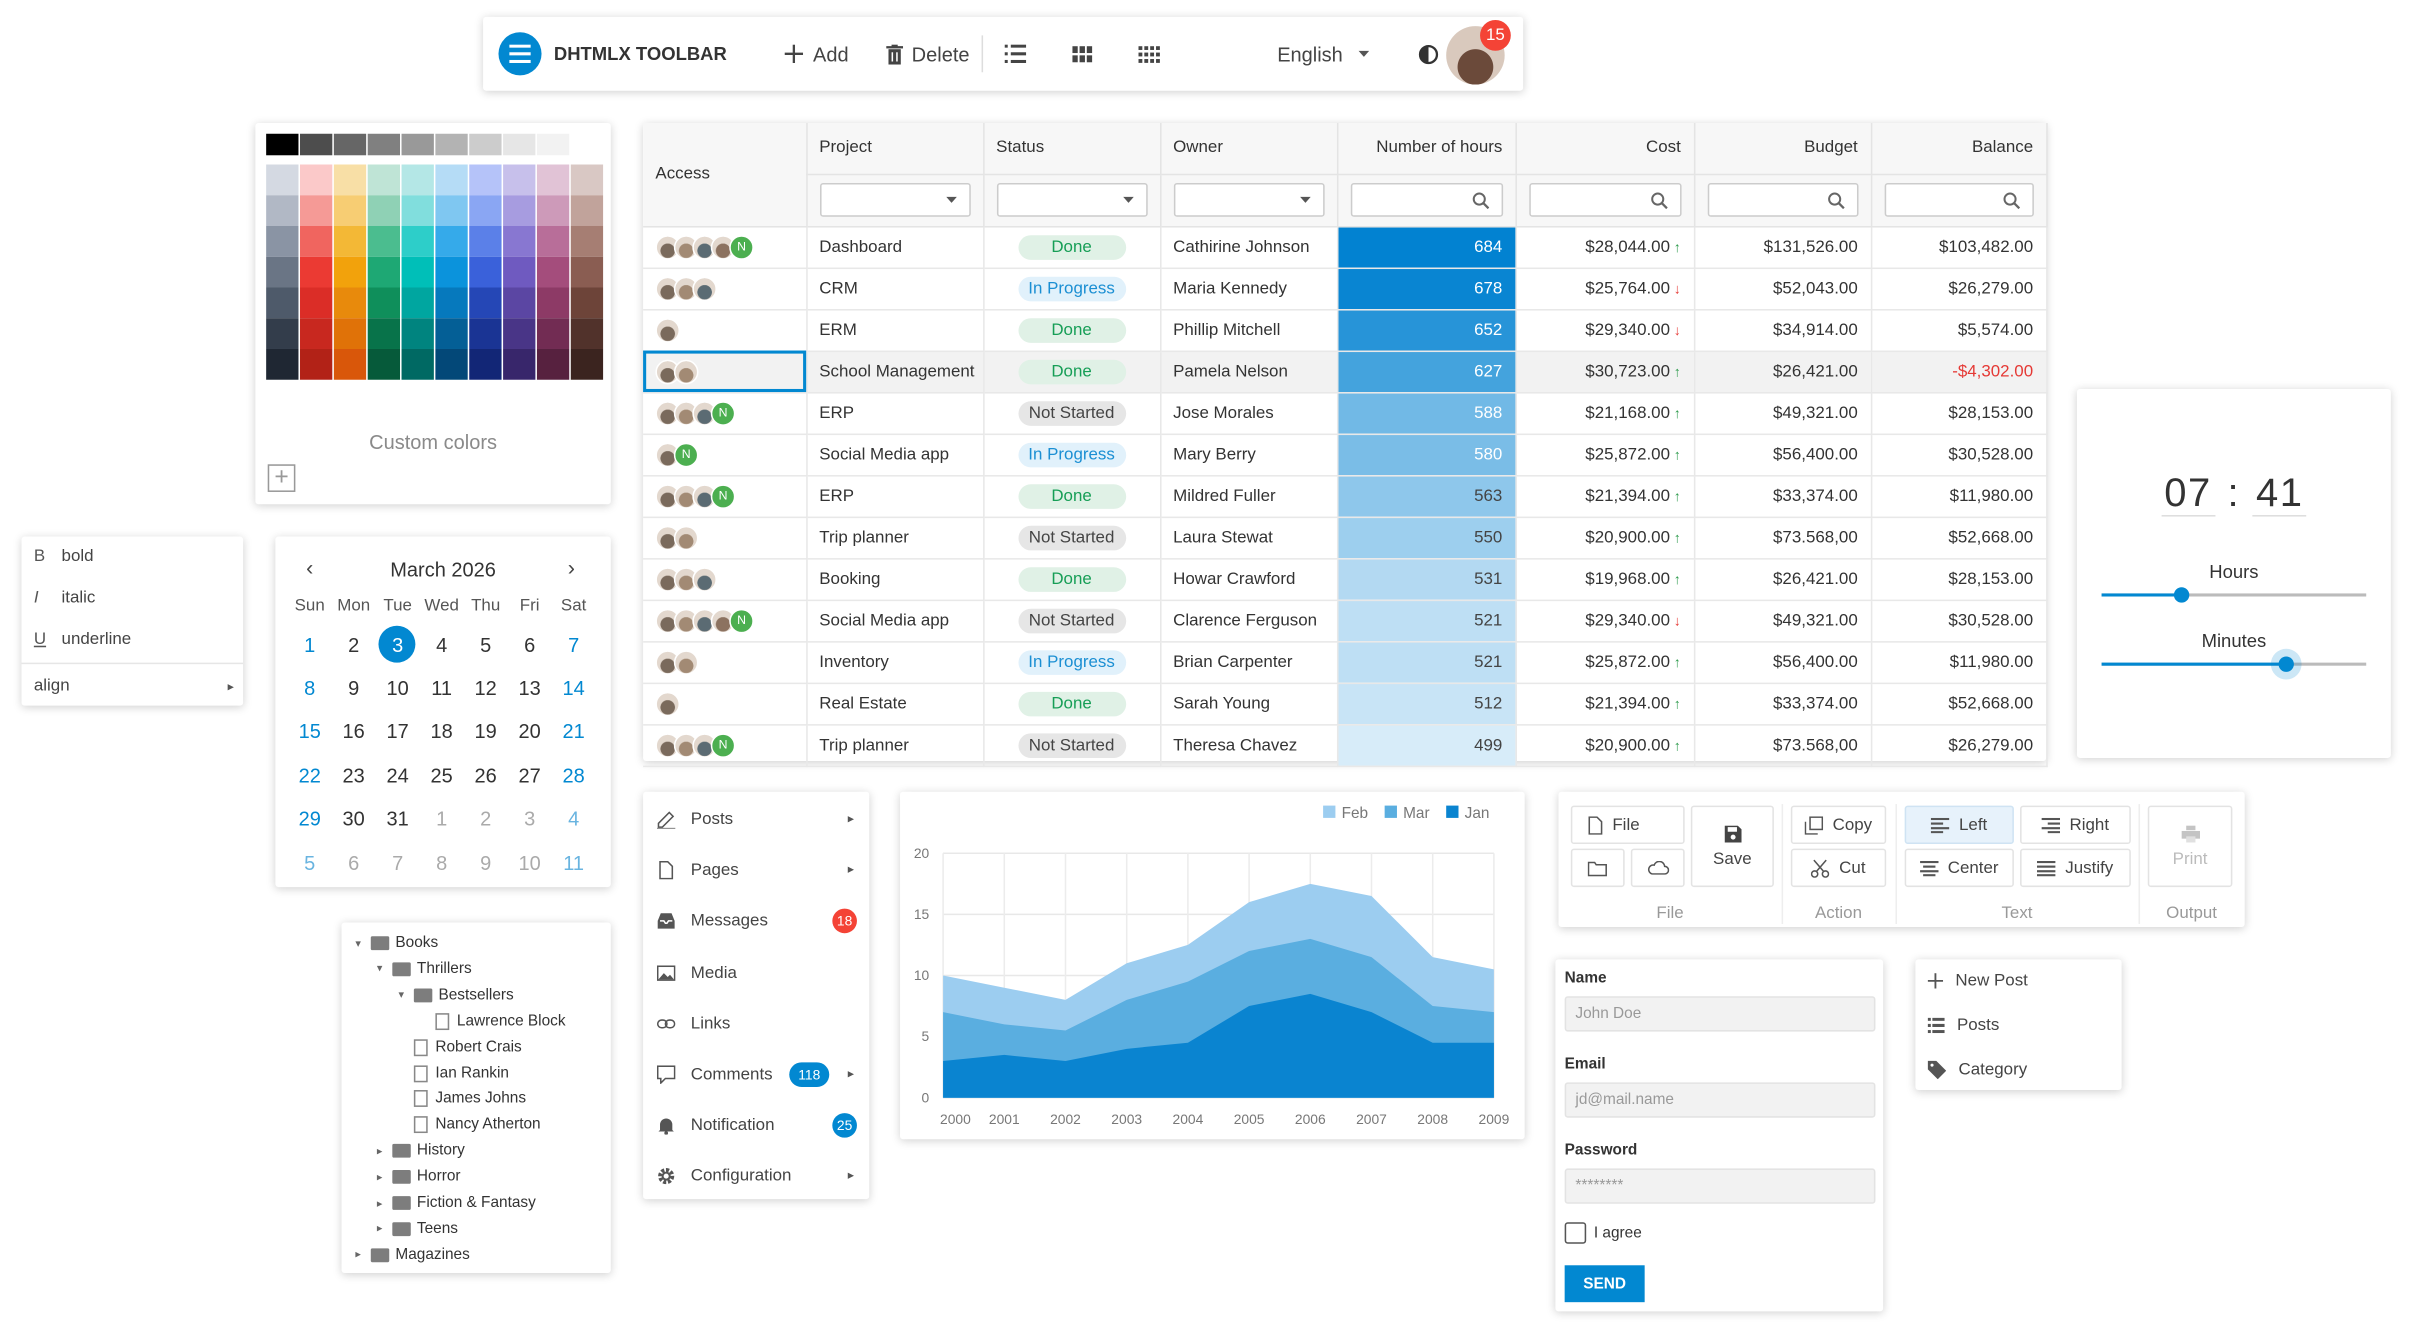 The image size is (2412, 1336). I want to click on color-swatch: #666666, so click(350, 144).